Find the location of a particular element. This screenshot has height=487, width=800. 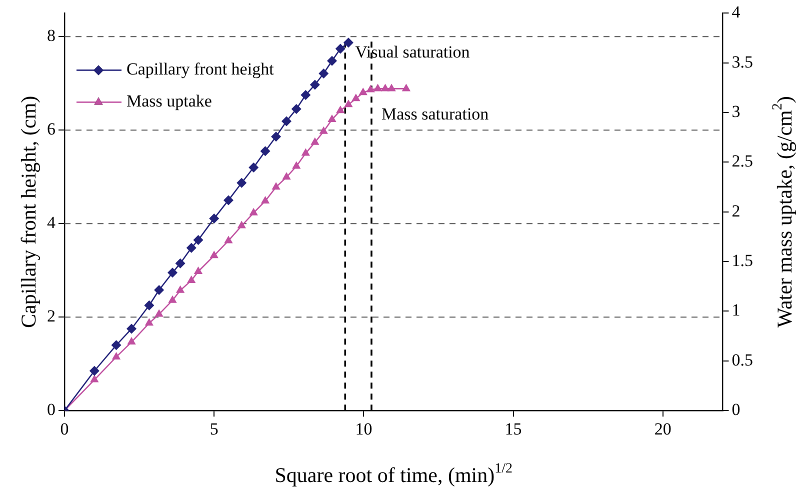

y2-tick-label: 1.5 is located at coordinates (742, 260).